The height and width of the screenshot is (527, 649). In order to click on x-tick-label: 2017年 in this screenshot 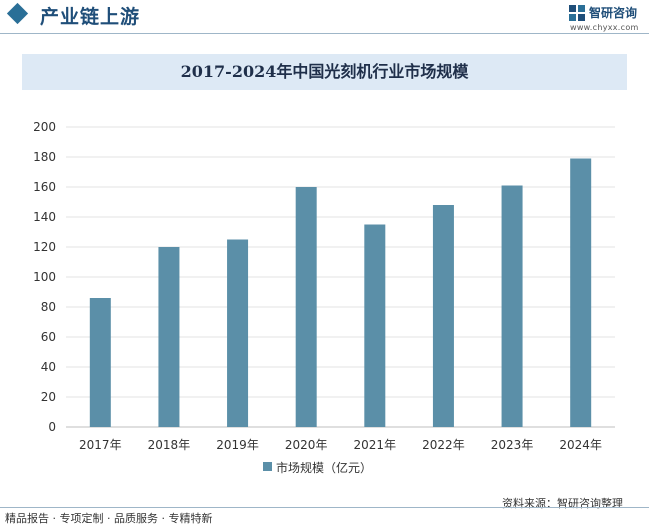, I will do `click(100, 445)`.